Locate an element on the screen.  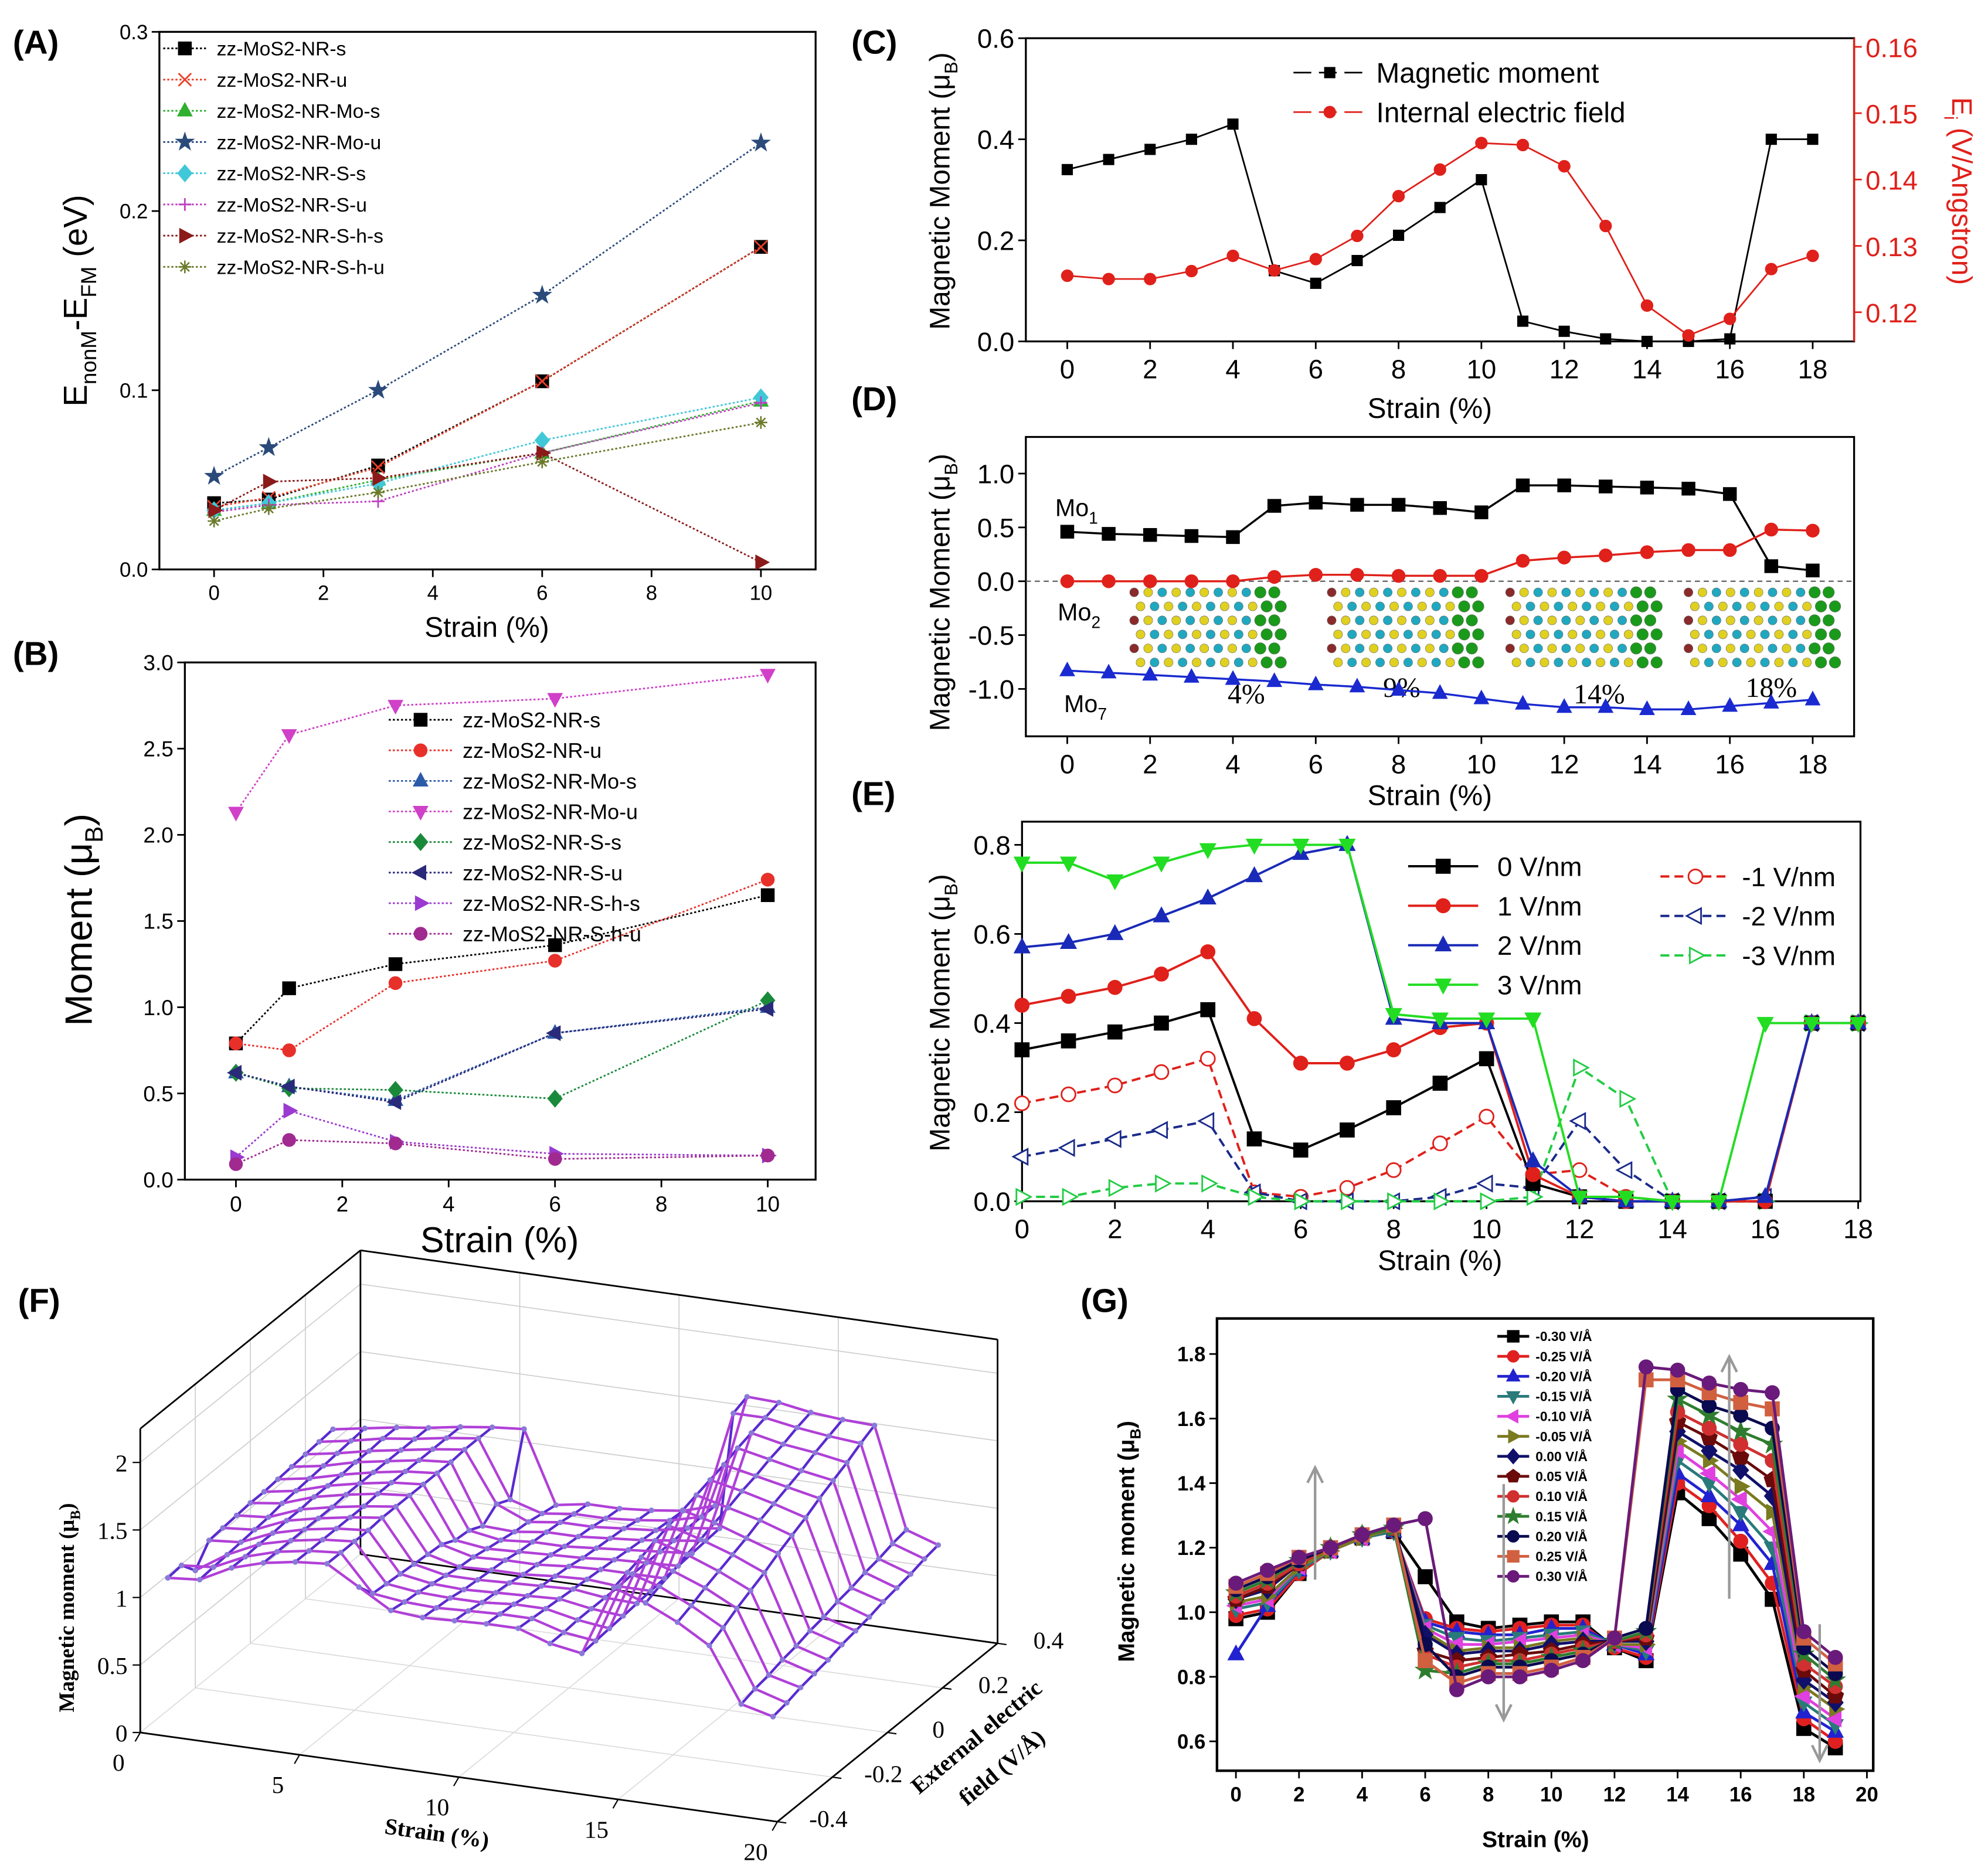
y-tick-label: 0.5 is located at coordinates (995, 528).